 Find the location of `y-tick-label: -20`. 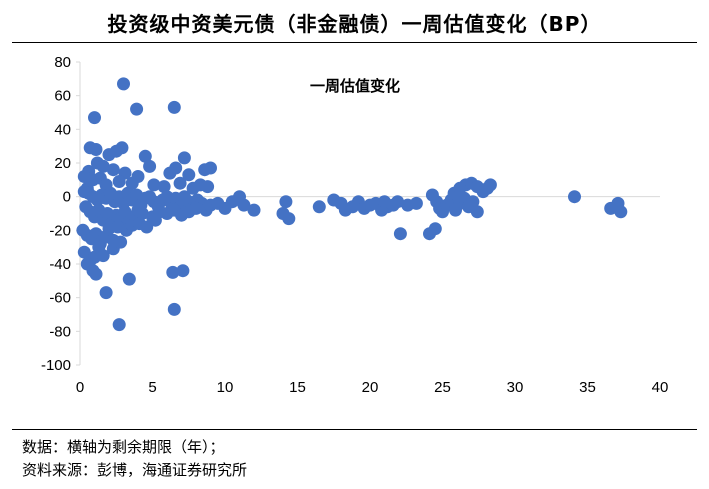

y-tick-label: -20 is located at coordinates (60, 230).